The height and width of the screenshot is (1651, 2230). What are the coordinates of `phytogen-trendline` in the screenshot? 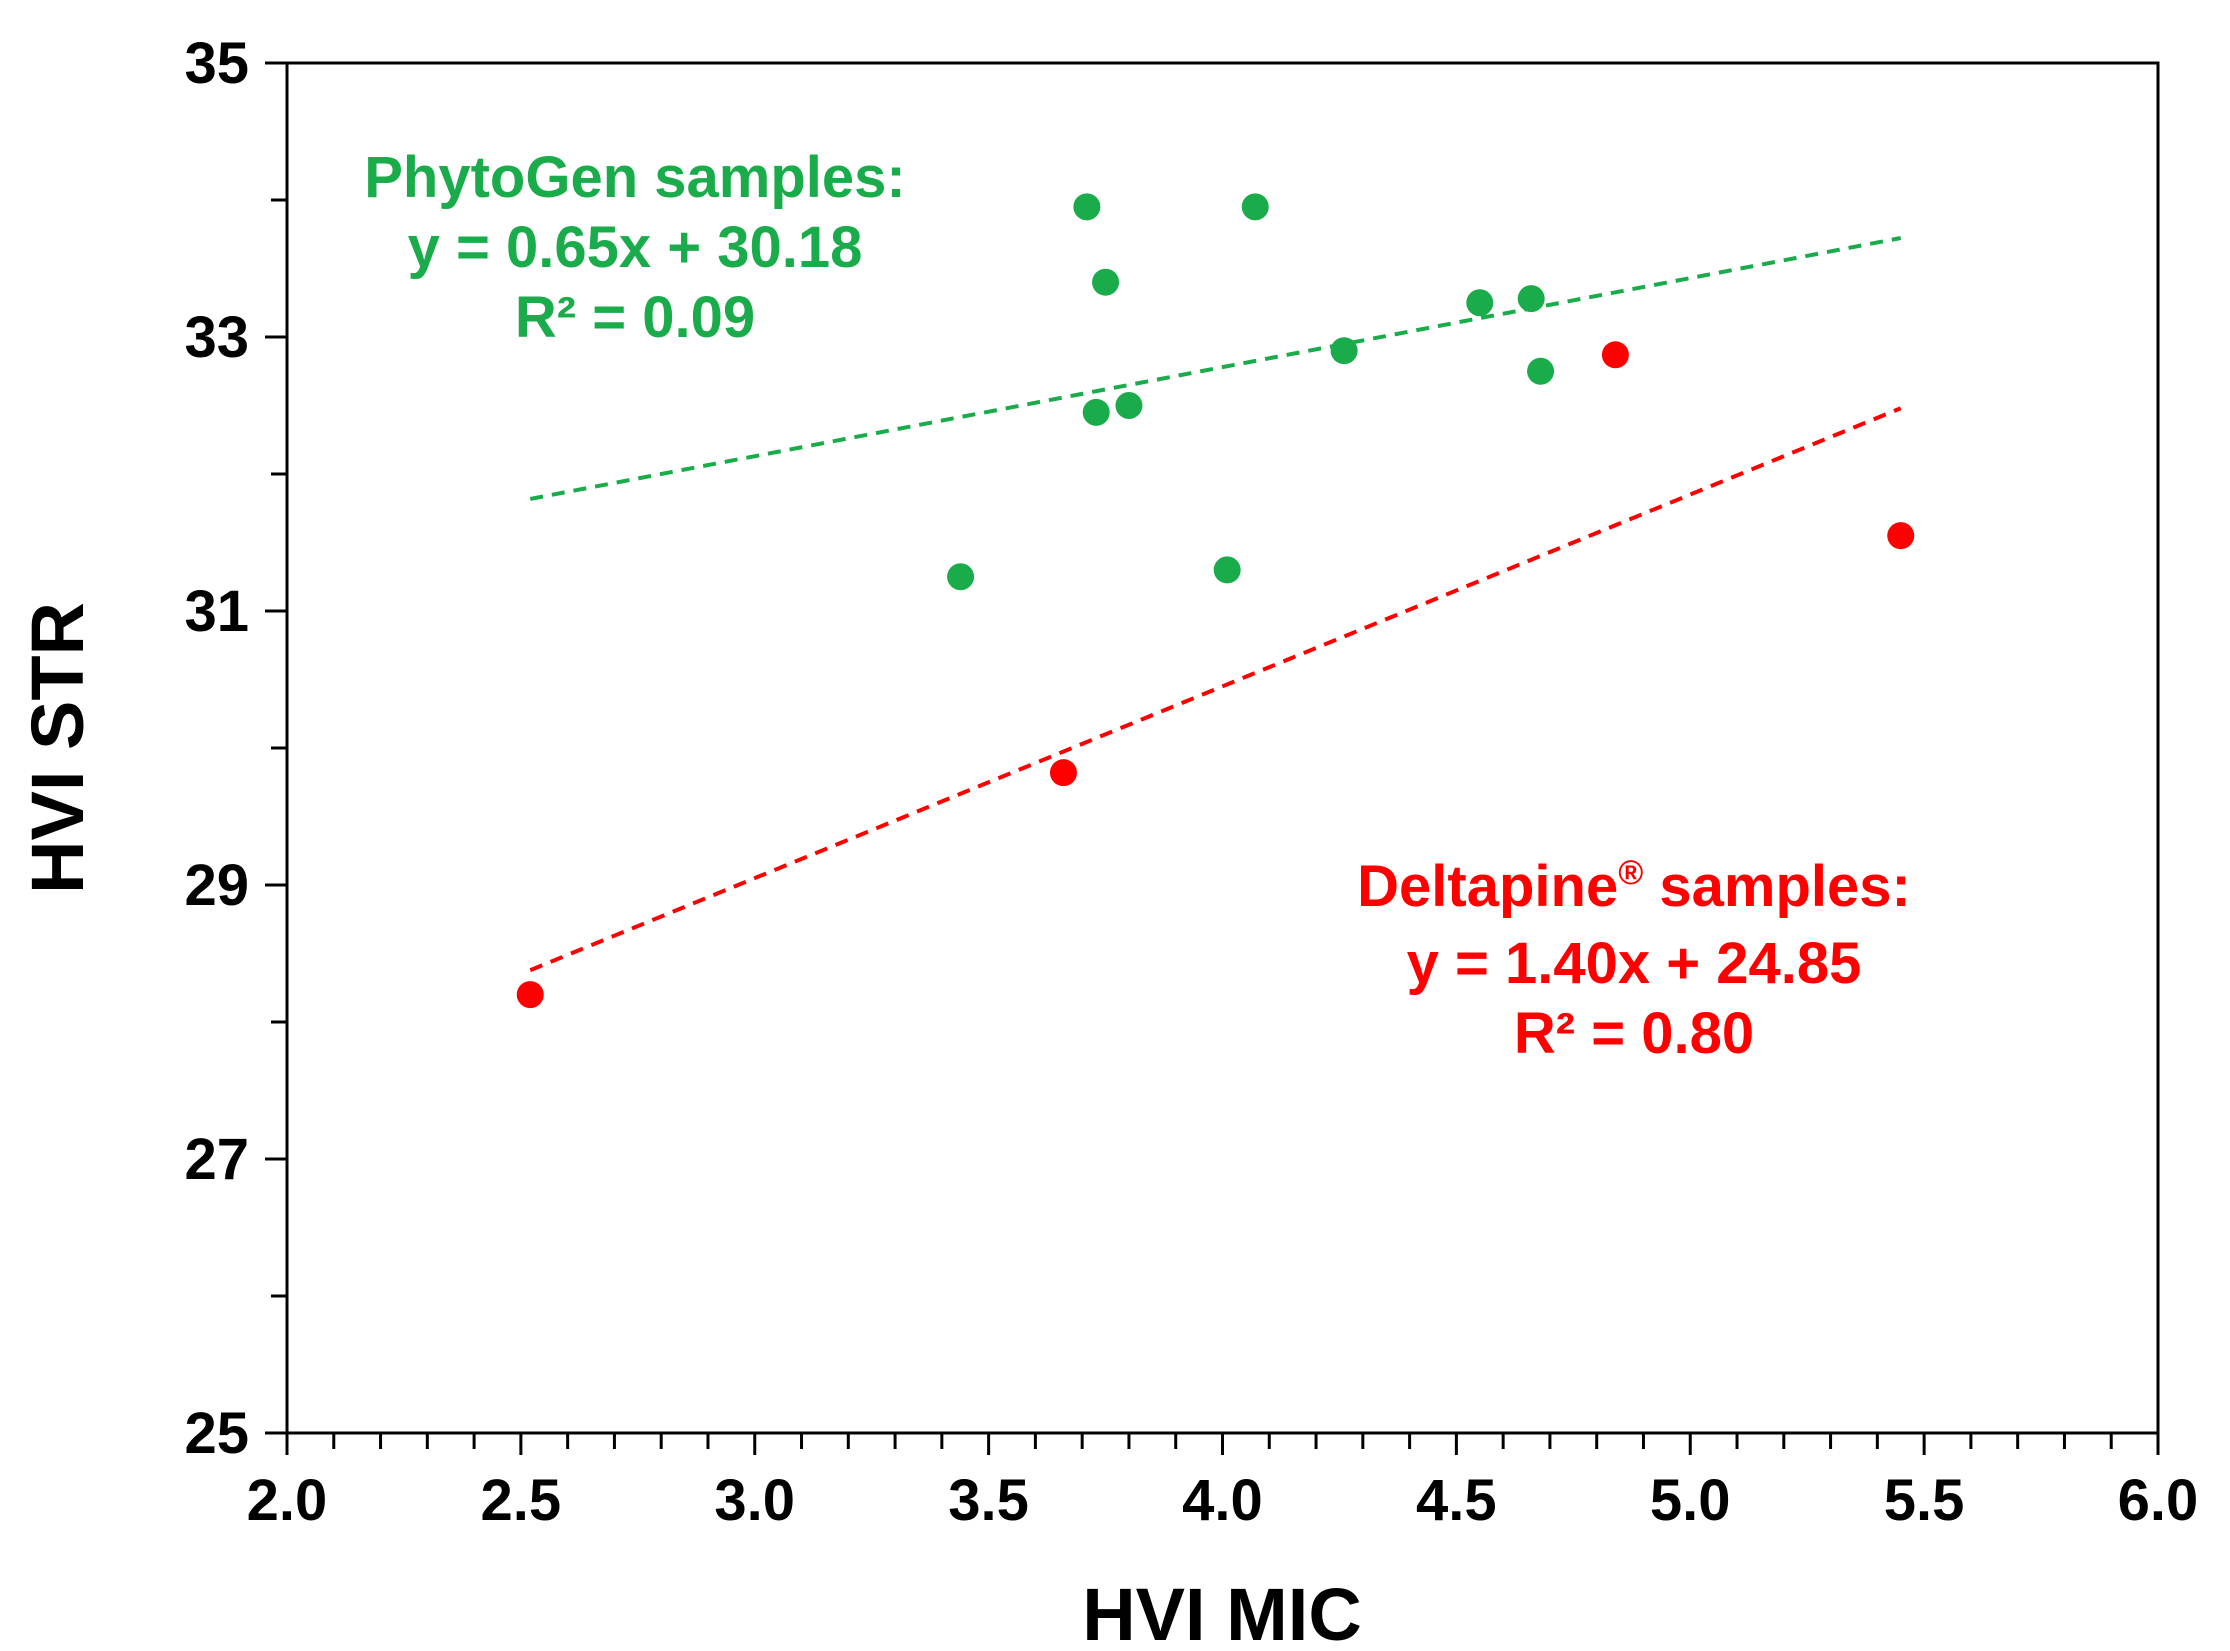 It's located at (1215, 368).